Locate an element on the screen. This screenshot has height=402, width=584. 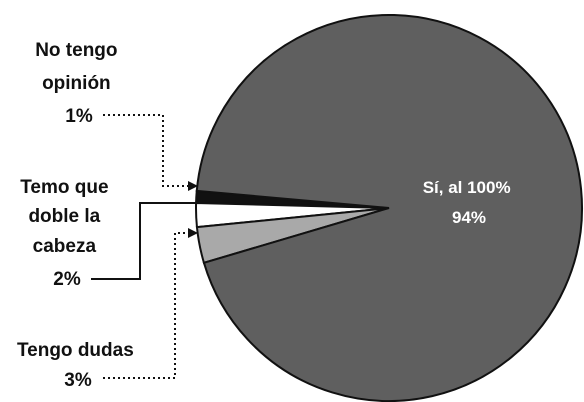
label-no-opinion: No tengo opinión 1% is located at coordinates (79, 83).